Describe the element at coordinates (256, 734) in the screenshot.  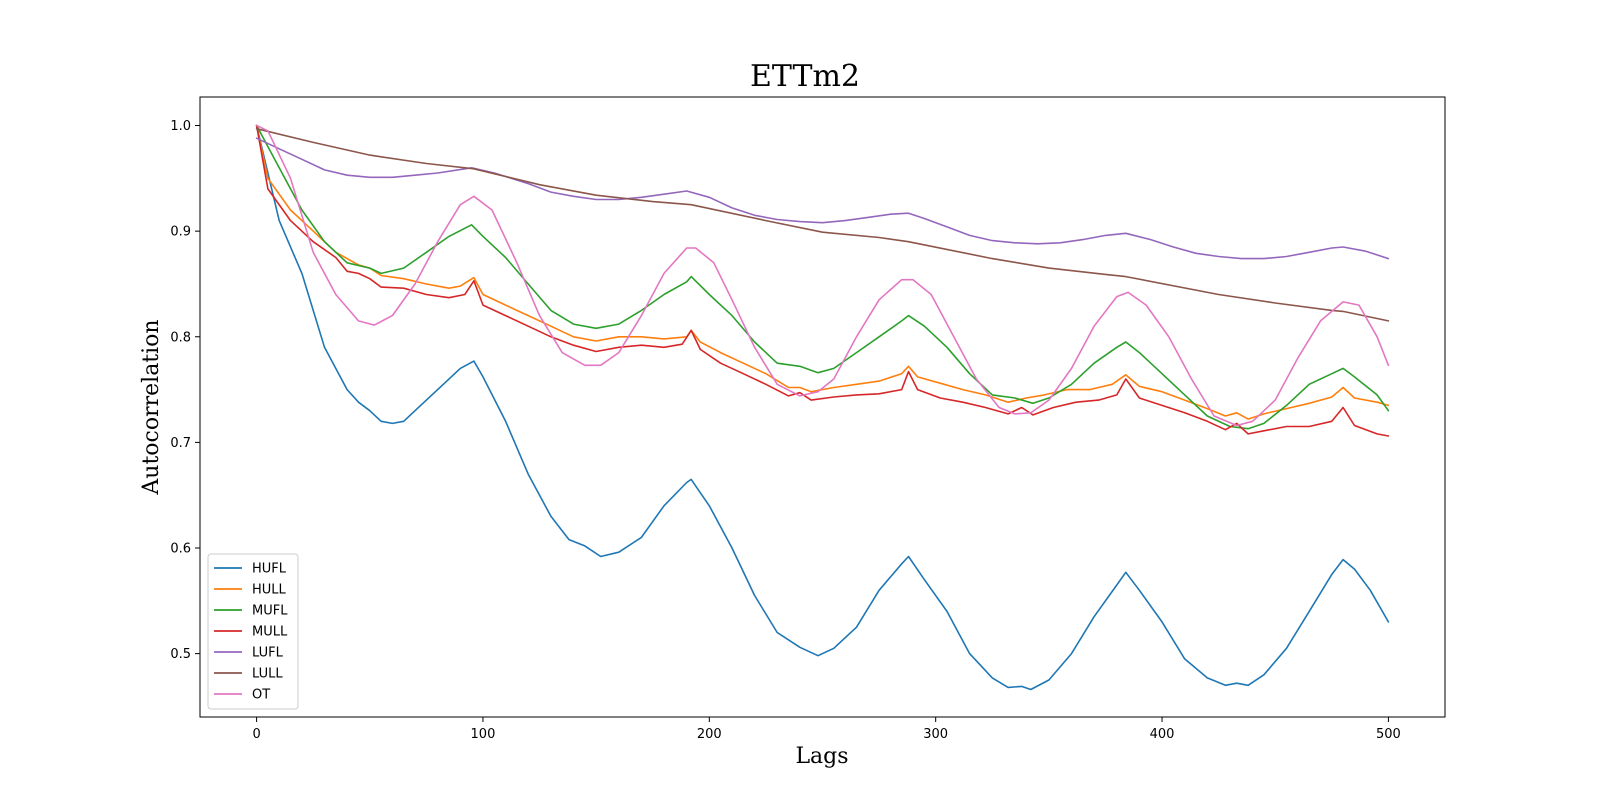
I see `x-tick-label: 0` at that location.